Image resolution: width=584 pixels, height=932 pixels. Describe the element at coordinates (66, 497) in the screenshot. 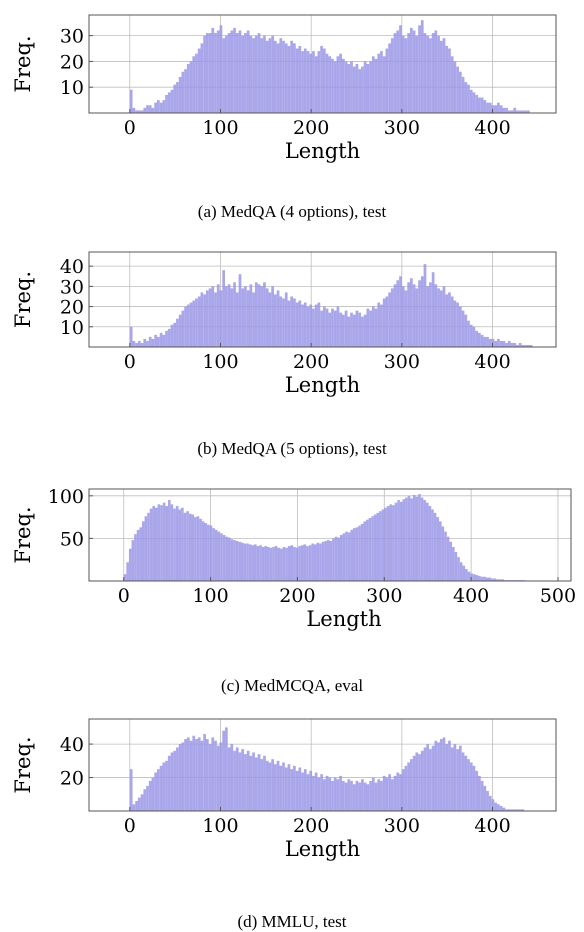

I see `y-tick-label: 100` at that location.